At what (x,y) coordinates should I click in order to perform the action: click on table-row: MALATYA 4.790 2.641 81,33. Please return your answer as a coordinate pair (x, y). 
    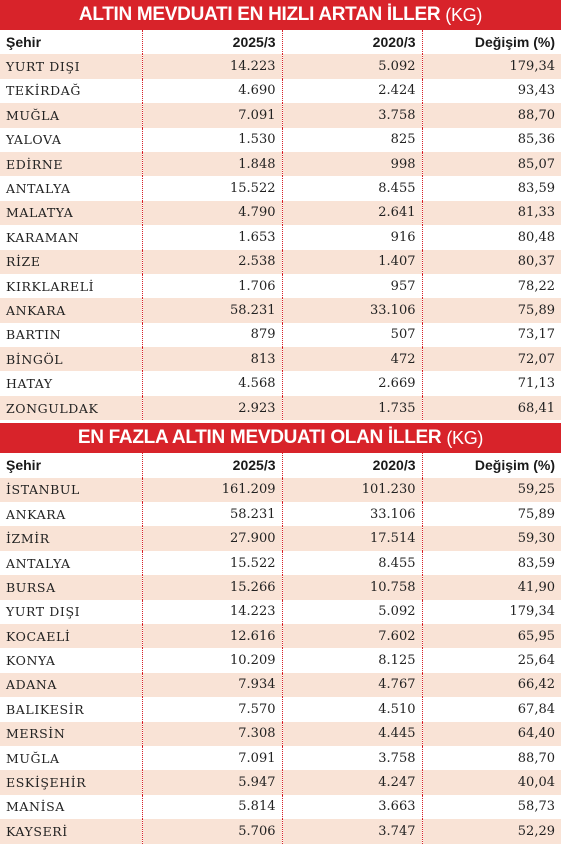
    Looking at the image, I should click on (280, 213).